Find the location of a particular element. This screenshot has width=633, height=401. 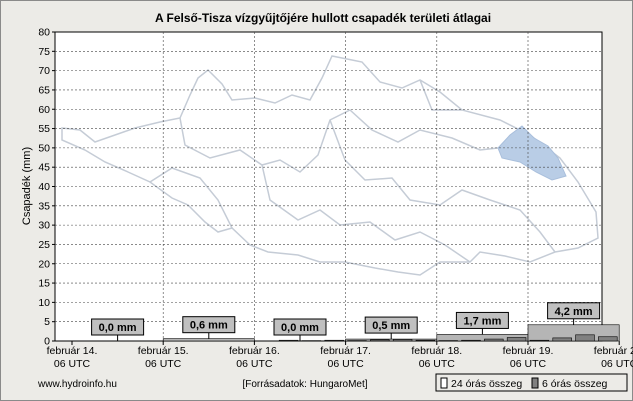

value-label: 0,6 mm is located at coordinates (209, 326).